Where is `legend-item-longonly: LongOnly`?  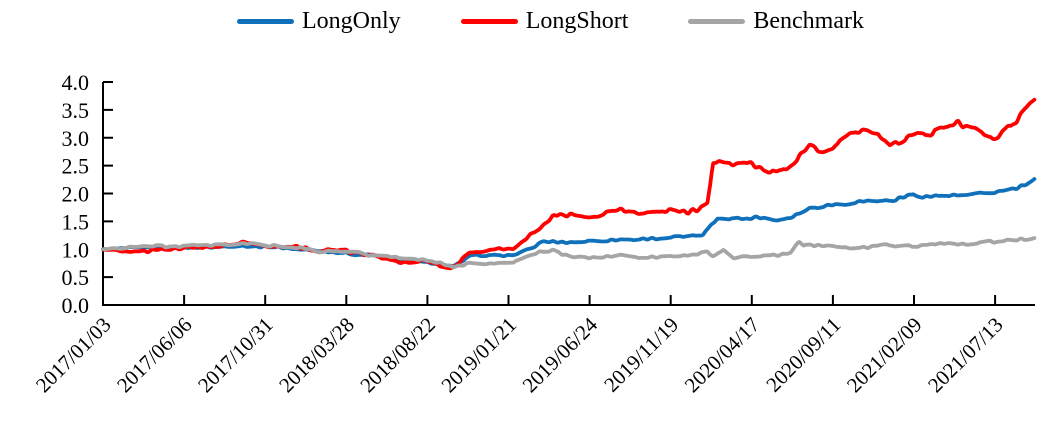 legend-item-longonly: LongOnly is located at coordinates (319, 21).